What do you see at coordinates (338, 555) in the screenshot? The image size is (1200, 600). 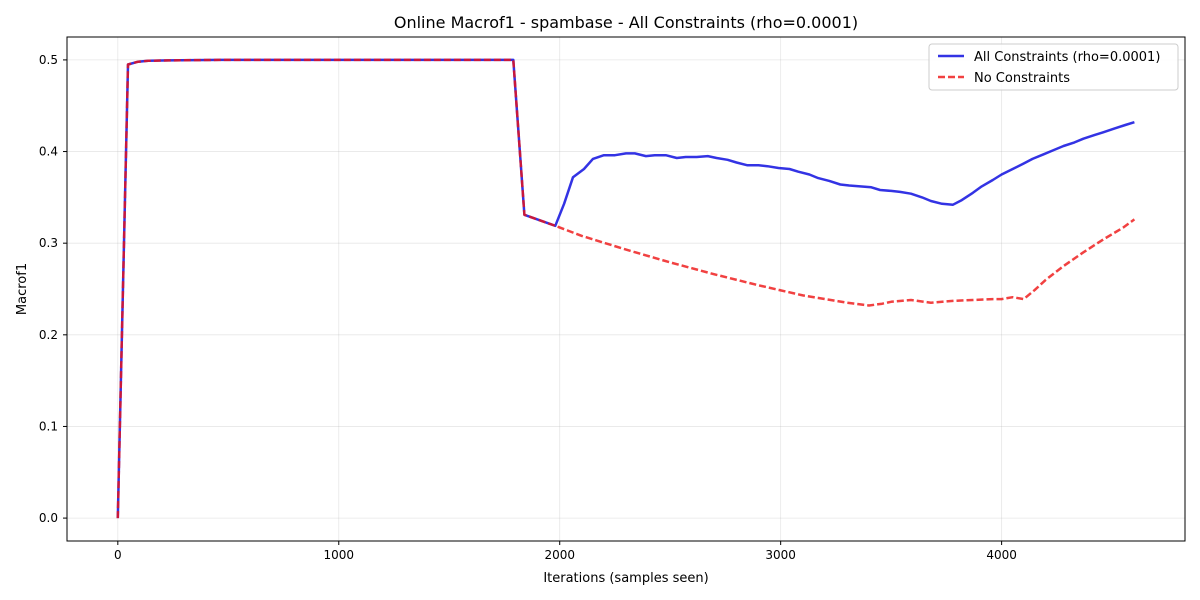 I see `x-tick-label: 1000` at bounding box center [338, 555].